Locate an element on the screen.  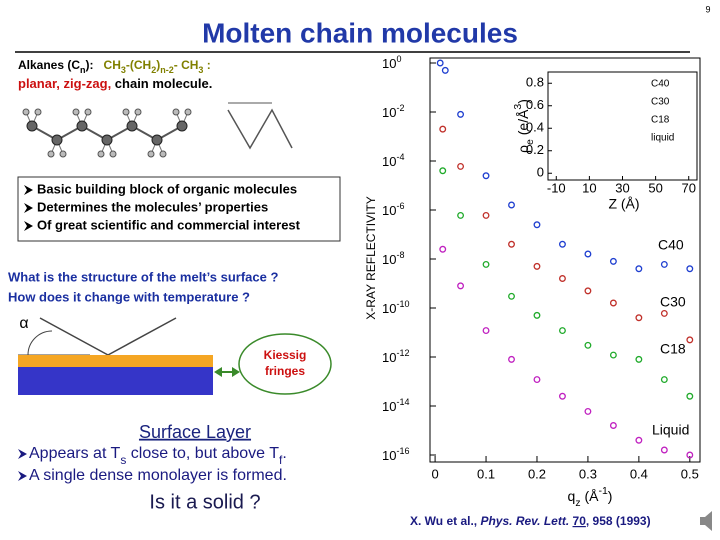
bulk-bar is located at coordinates (115, 381).